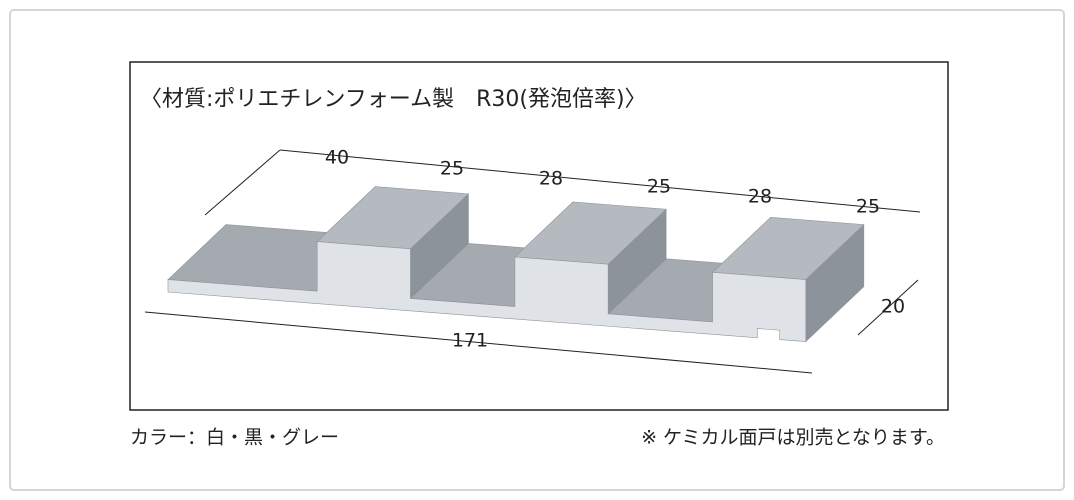 The height and width of the screenshot is (500, 1074). What do you see at coordinates (337, 158) in the screenshot?
I see `dim-label: 40` at bounding box center [337, 158].